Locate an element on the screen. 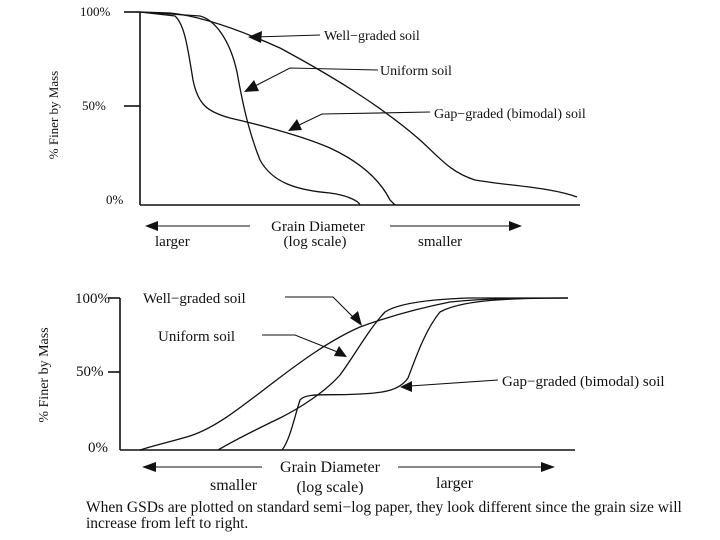 The width and height of the screenshot is (720, 540). top-xaxis-title: Grain Diameter is located at coordinates (318, 227).